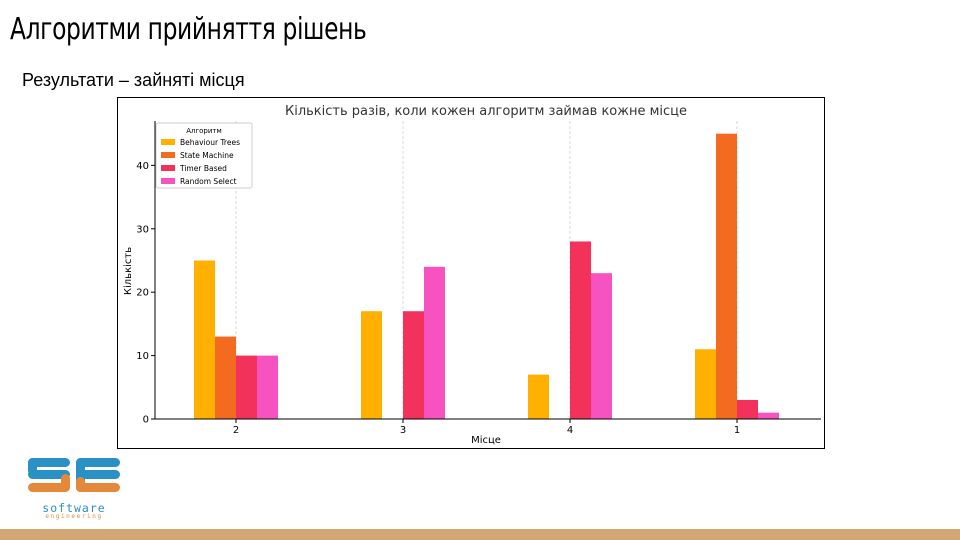  Describe the element at coordinates (203, 168) in the screenshot. I see `legend-label: Timer Based` at that location.